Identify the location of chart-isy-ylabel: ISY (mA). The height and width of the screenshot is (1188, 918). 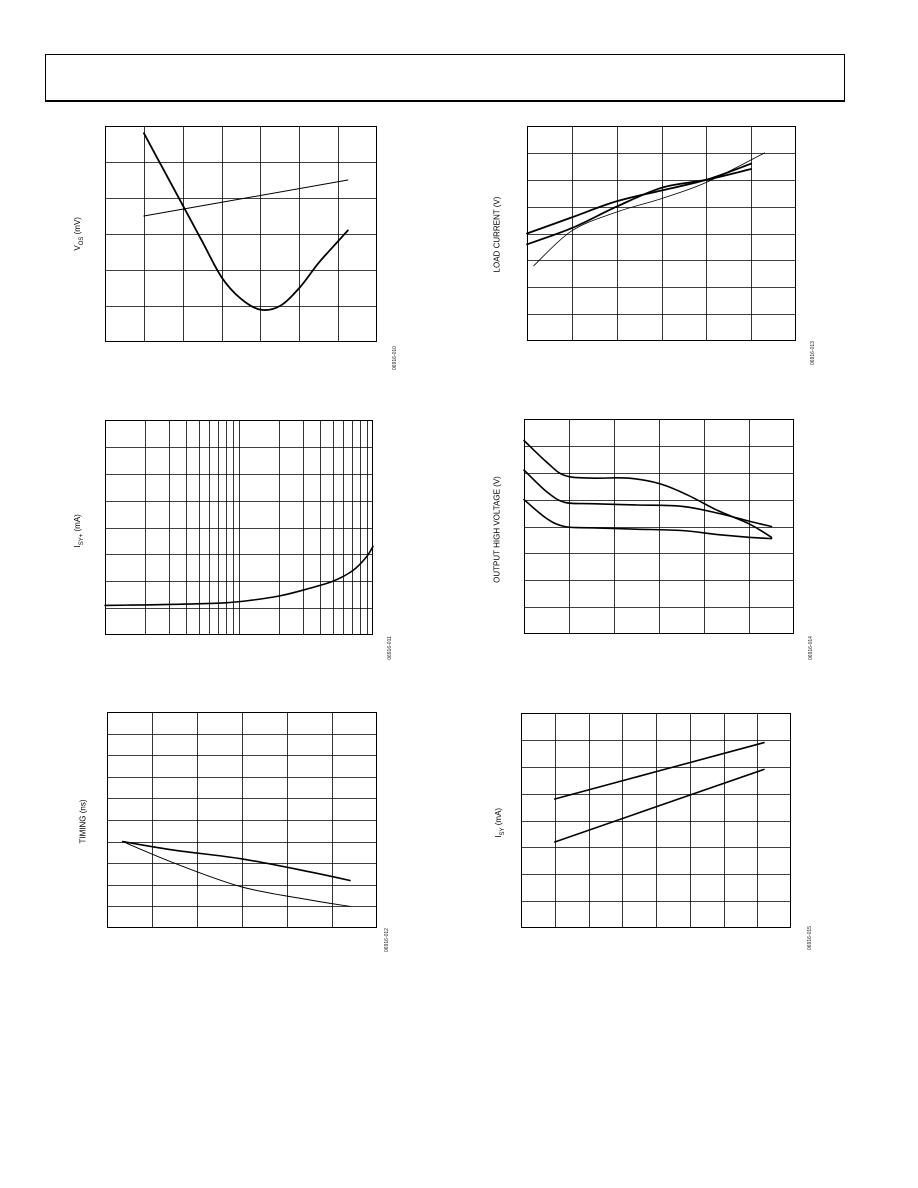
(500, 822).